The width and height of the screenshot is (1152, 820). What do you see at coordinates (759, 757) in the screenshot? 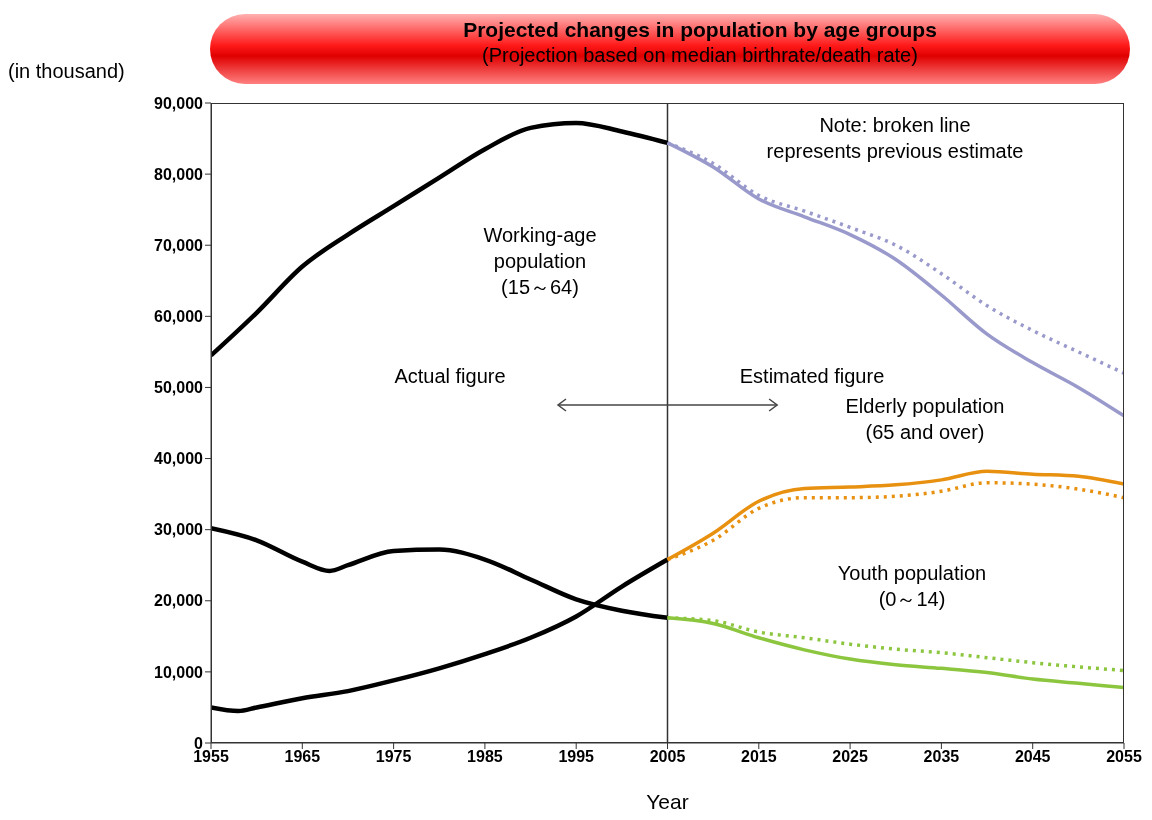
I see `x-tick-label: 2015` at bounding box center [759, 757].